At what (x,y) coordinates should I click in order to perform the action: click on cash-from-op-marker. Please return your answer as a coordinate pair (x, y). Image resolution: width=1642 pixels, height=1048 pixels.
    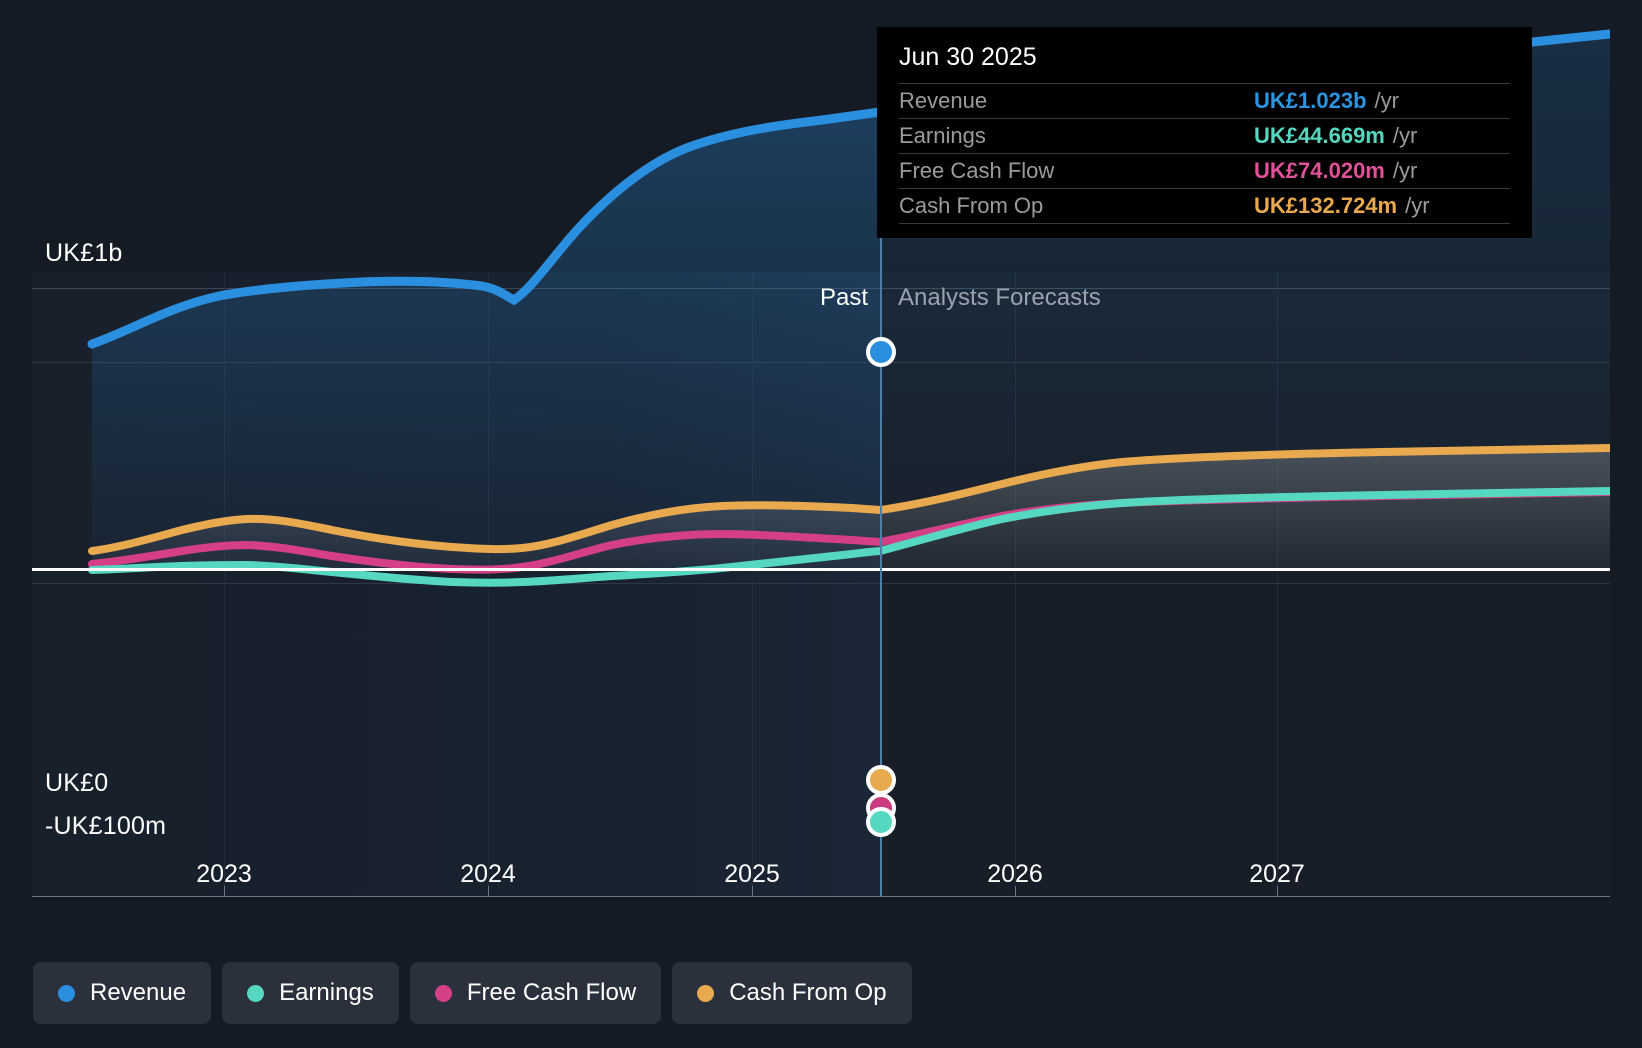
    Looking at the image, I should click on (881, 780).